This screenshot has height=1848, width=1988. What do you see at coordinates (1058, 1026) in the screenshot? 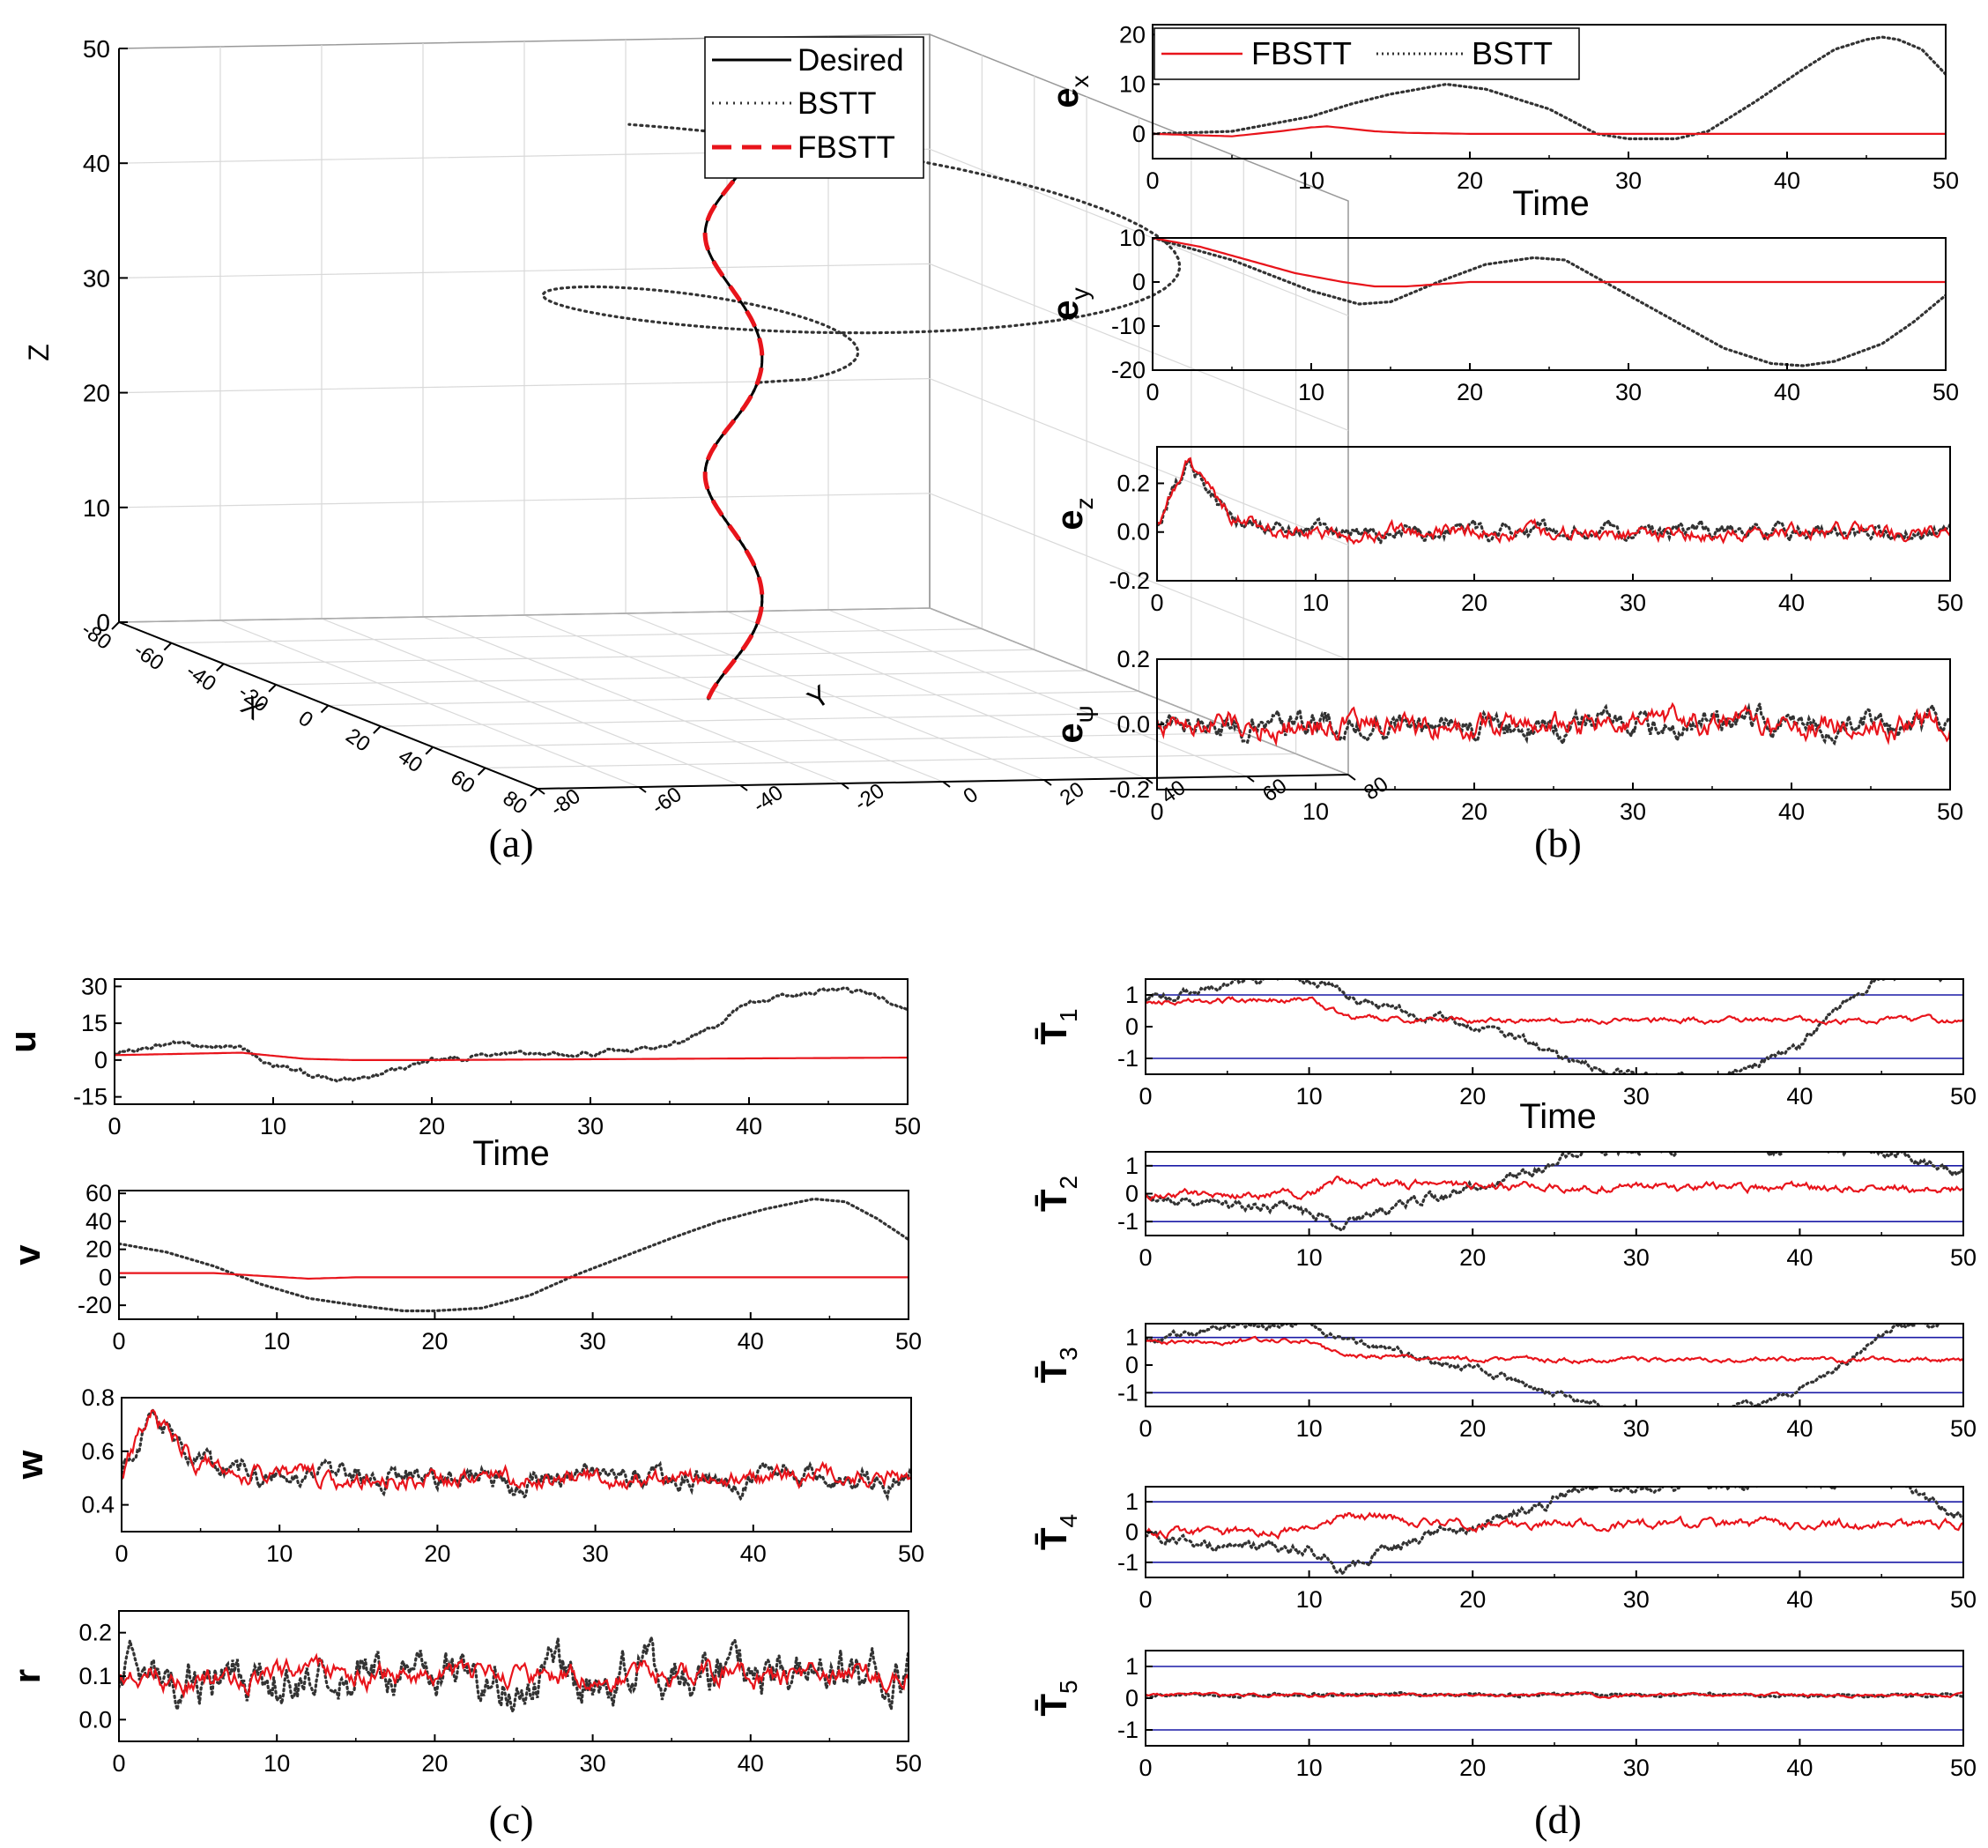
I see `y-axis-label: T̄1` at bounding box center [1058, 1026].